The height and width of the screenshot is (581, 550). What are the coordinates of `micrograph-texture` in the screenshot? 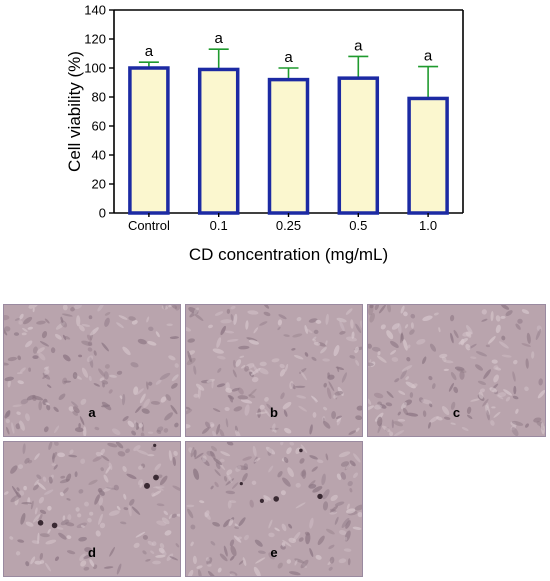 It's located at (92, 370).